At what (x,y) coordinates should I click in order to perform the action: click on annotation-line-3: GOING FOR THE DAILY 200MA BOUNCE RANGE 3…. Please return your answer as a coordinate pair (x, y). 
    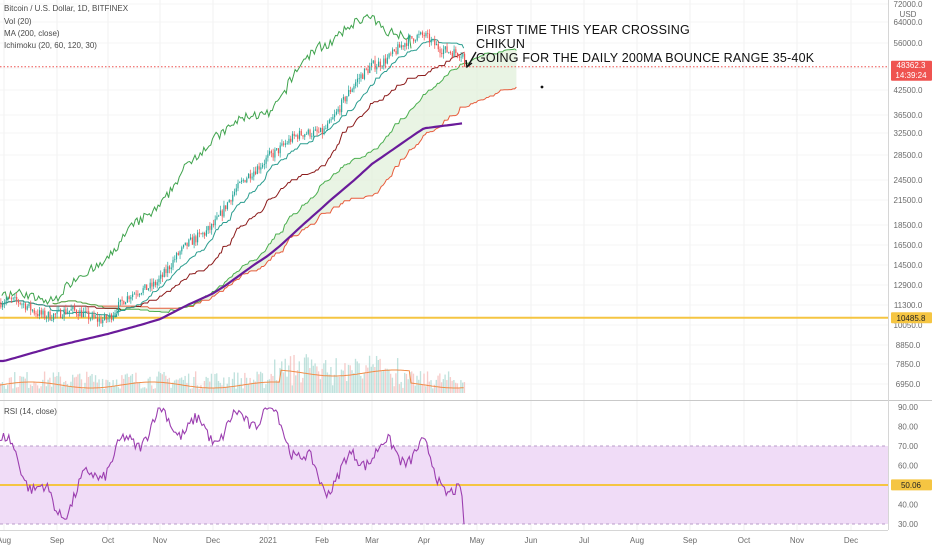
    Looking at the image, I should click on (645, 58).